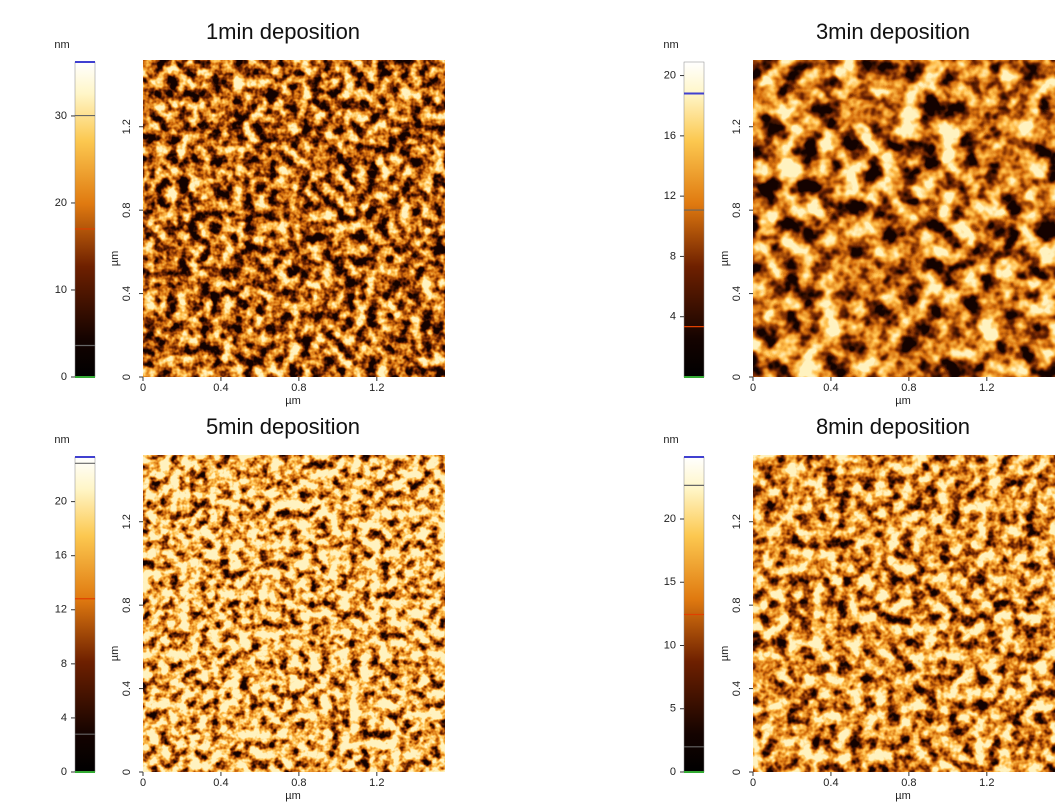 This screenshot has height=809, width=1056. I want to click on panel-title: 3min deposition, so click(893, 31).